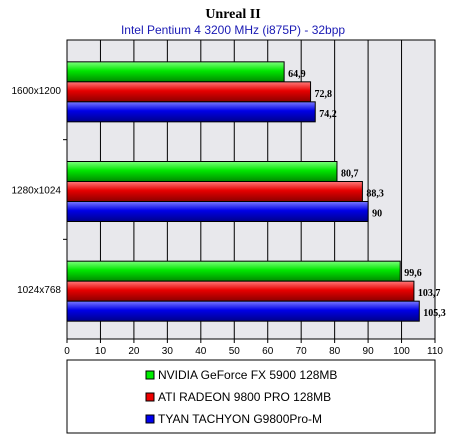  Describe the element at coordinates (375, 194) in the screenshot. I see `bar-value-label: 88,3` at that location.